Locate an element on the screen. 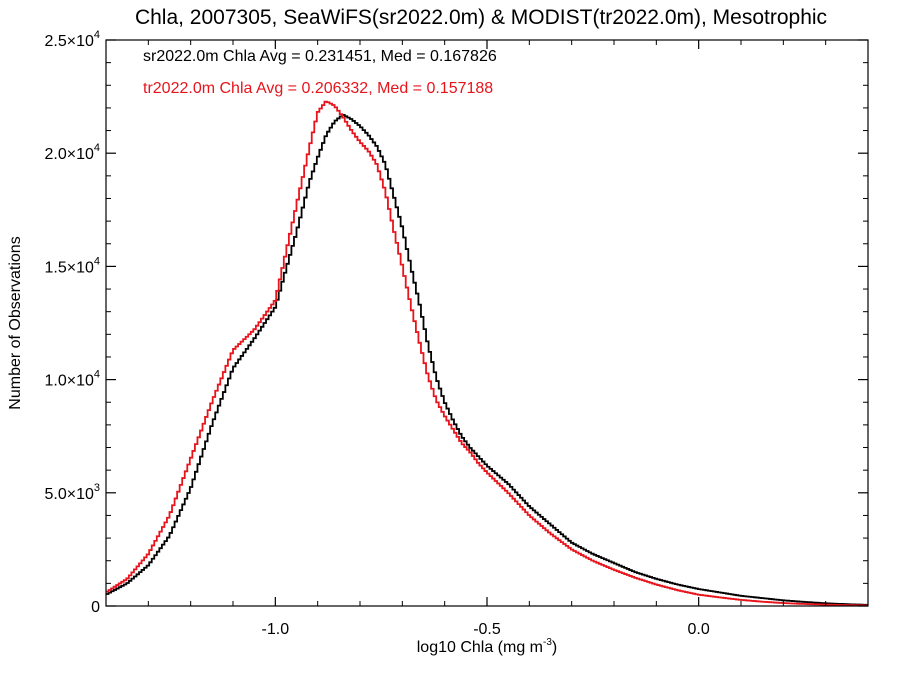 This screenshot has width=900, height=675. y-tick-label: 0 is located at coordinates (95, 607).